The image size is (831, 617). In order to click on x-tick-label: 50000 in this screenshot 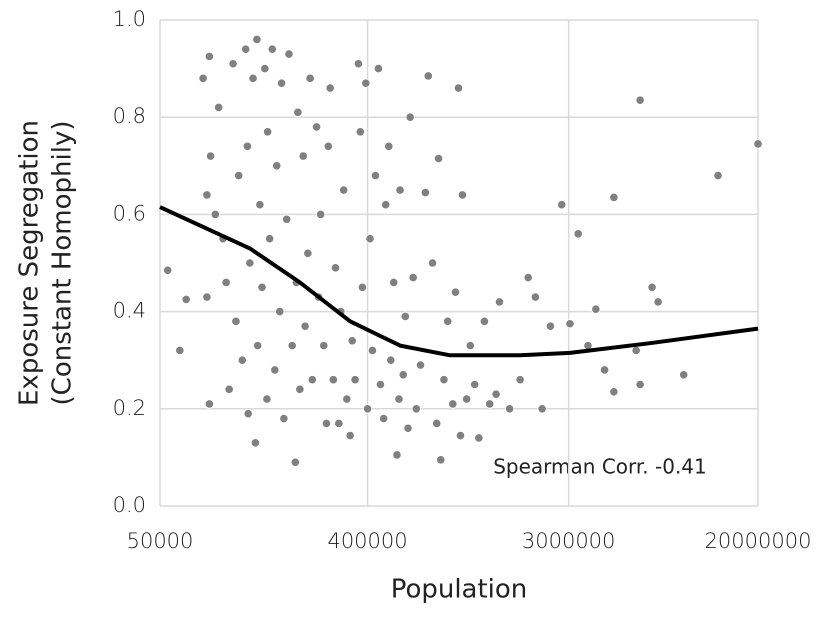, I will do `click(160, 541)`.